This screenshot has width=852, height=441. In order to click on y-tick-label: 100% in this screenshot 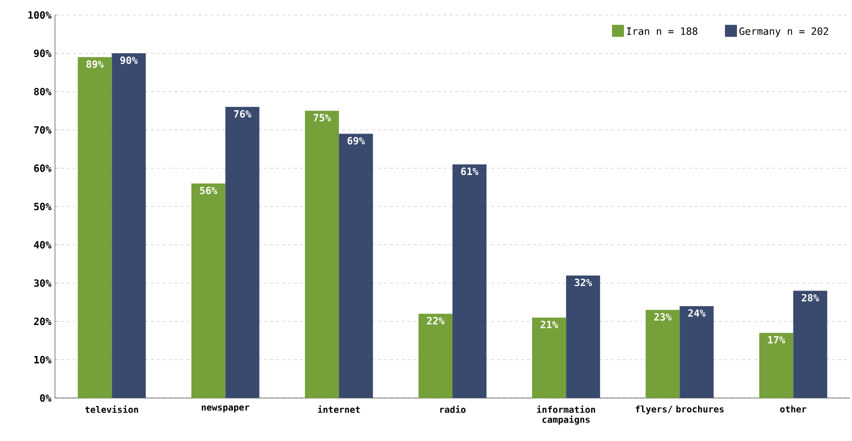, I will do `click(40, 15)`.